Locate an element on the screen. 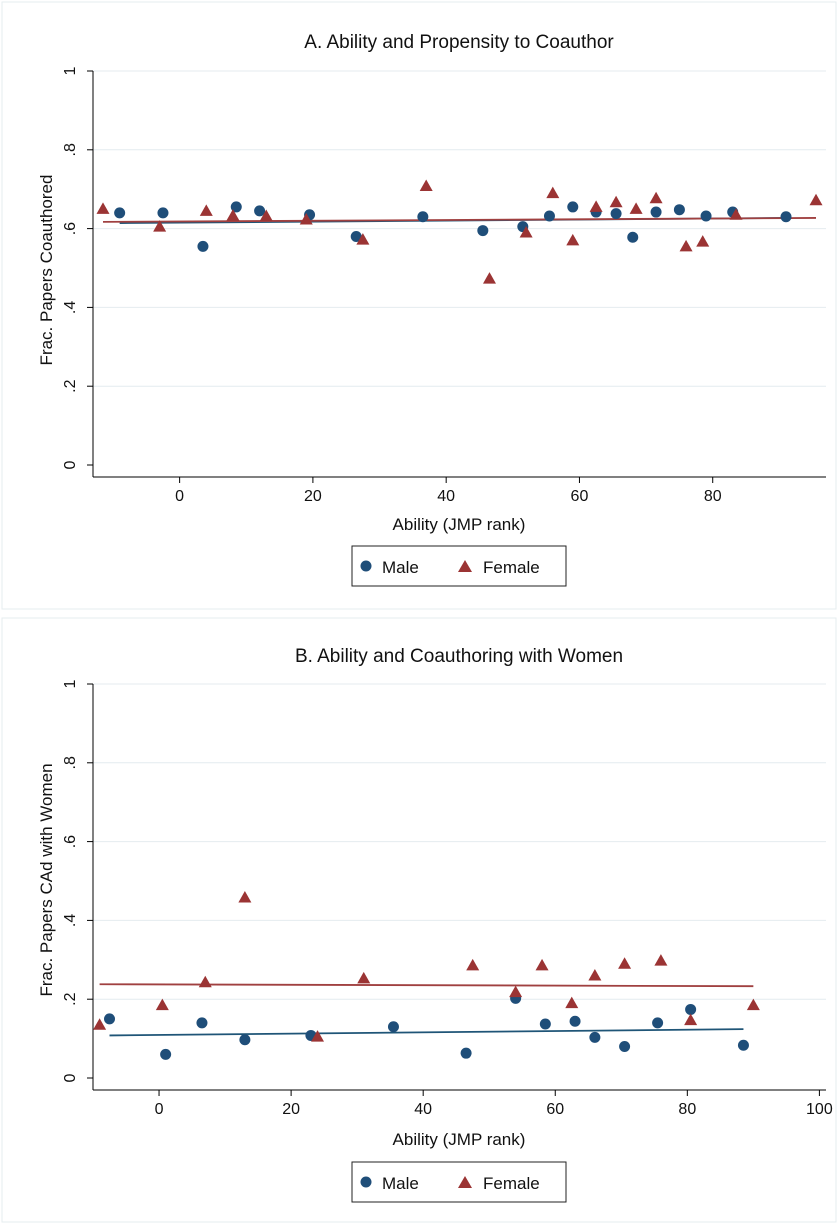 The image size is (838, 1224). panel-a-x-tick-label: 80 is located at coordinates (713, 496).